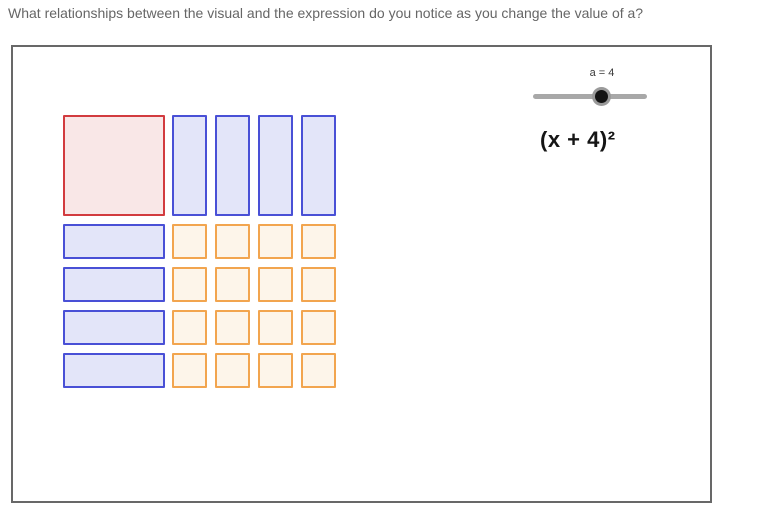 This screenshot has height=522, width=768. What do you see at coordinates (578, 139) in the screenshot?
I see `expression-text: (x + 4)²` at bounding box center [578, 139].